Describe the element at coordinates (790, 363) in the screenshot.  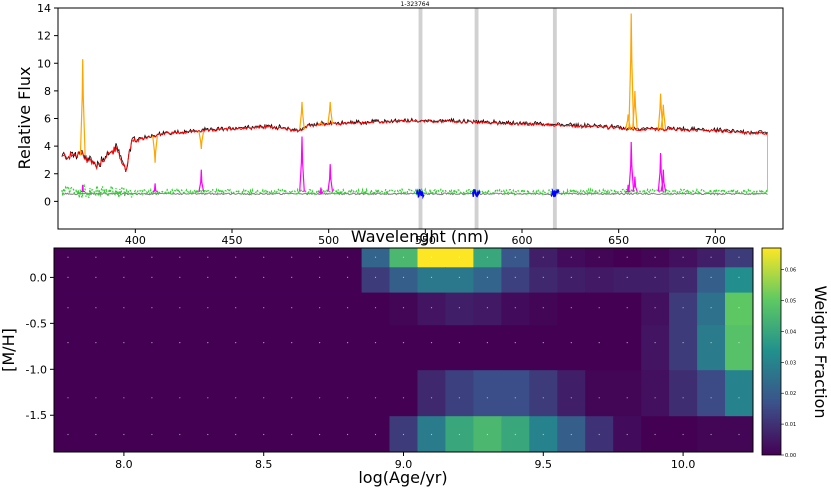
I see `colorbar-tick-label-3: 0.03` at that location.